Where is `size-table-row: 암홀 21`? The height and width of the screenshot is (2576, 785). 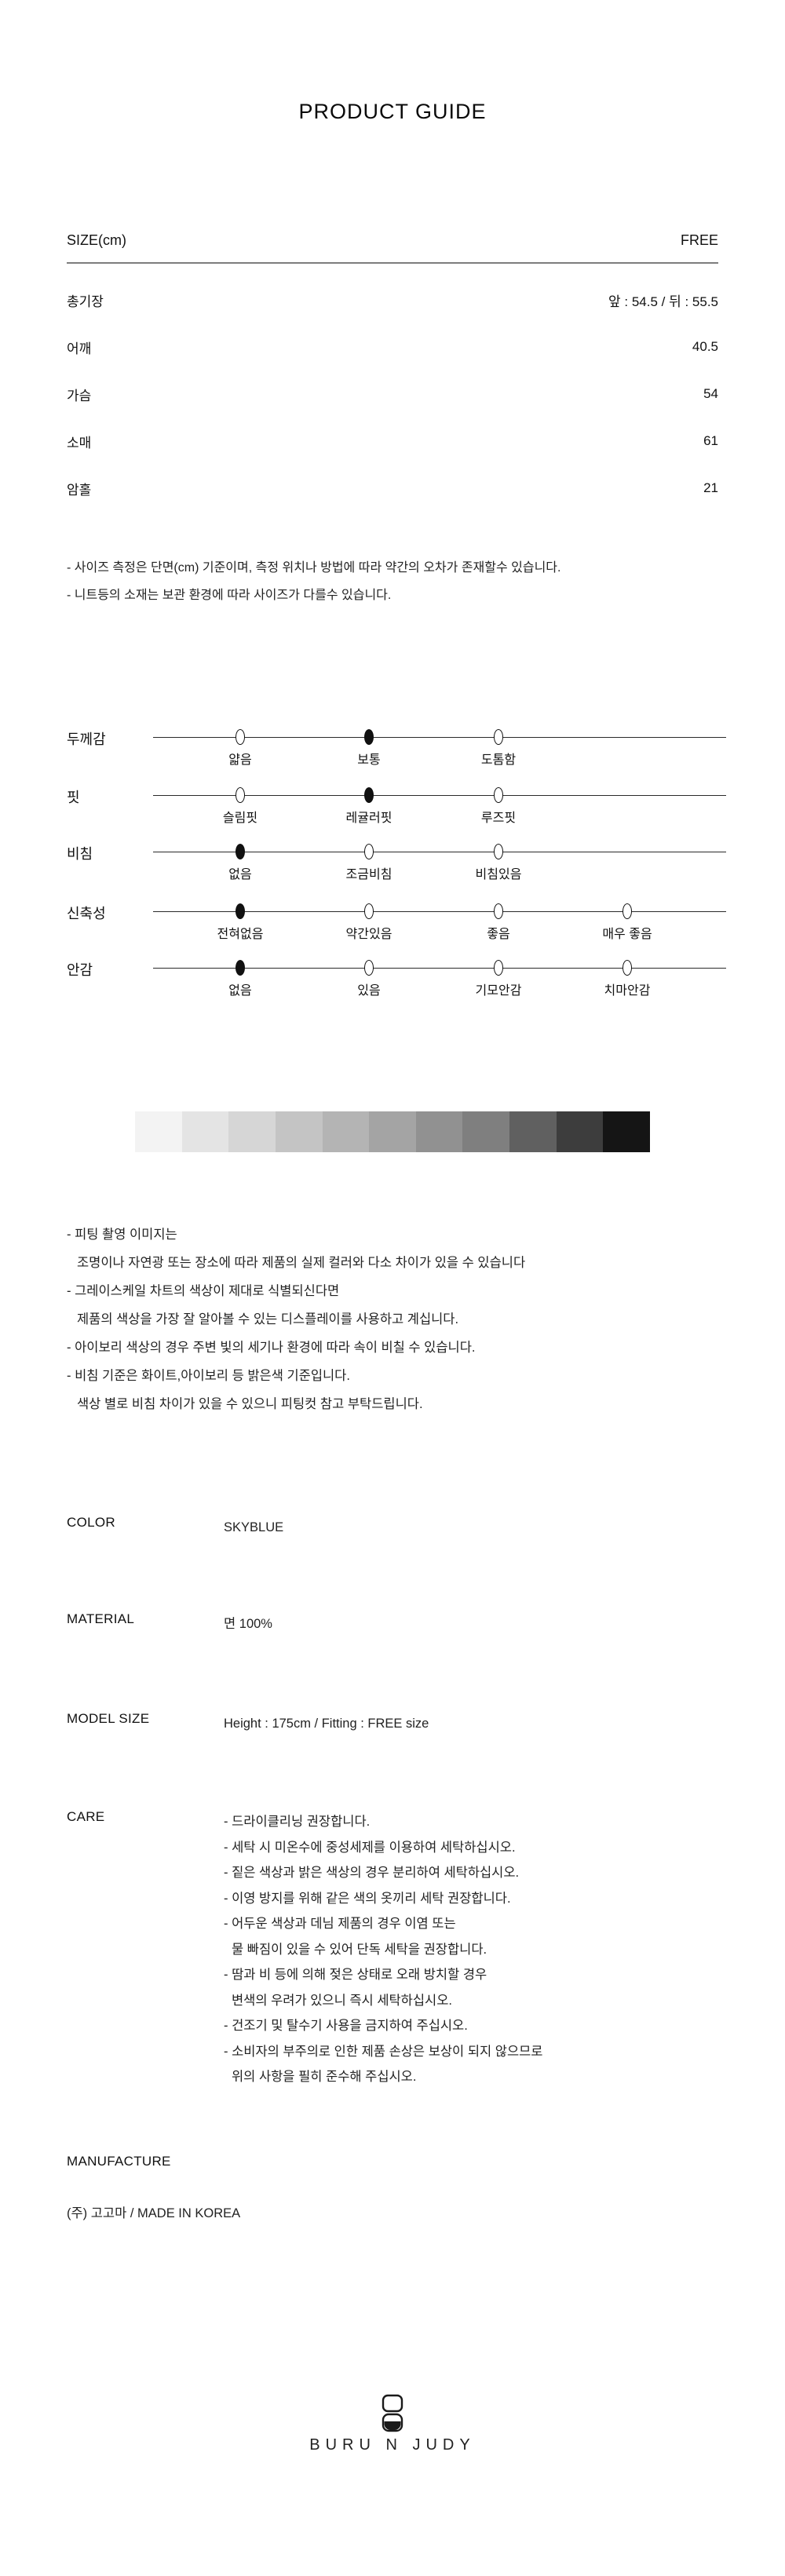
size-table-row: 암홀 21 is located at coordinates (392, 488).